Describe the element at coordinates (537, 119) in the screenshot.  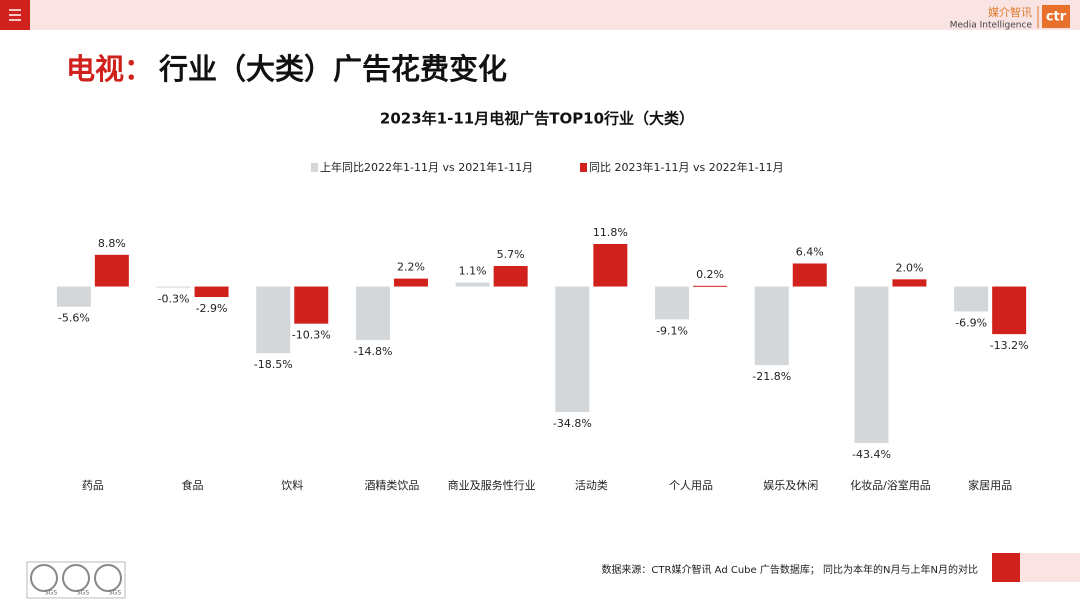
I see `chart-title: 2023年1-11月电视广告TOP10行业（大类）` at that location.